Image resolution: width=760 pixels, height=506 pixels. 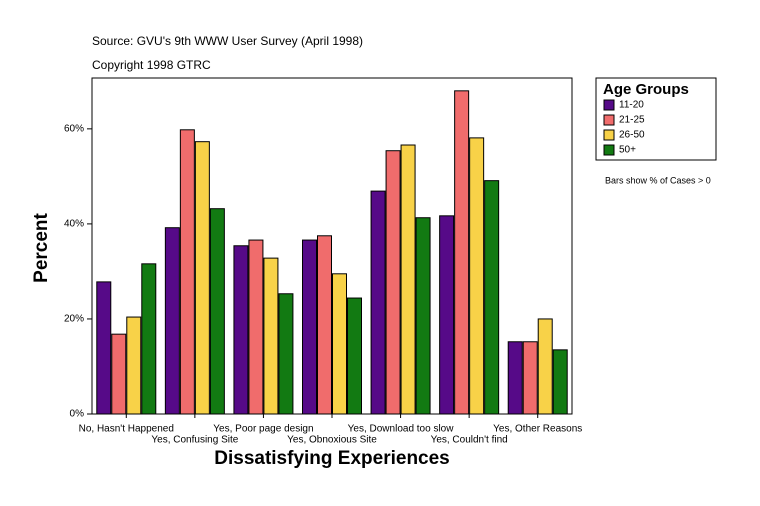 I want to click on x-tick-label: Yes, Poor page design, so click(x=263, y=429).